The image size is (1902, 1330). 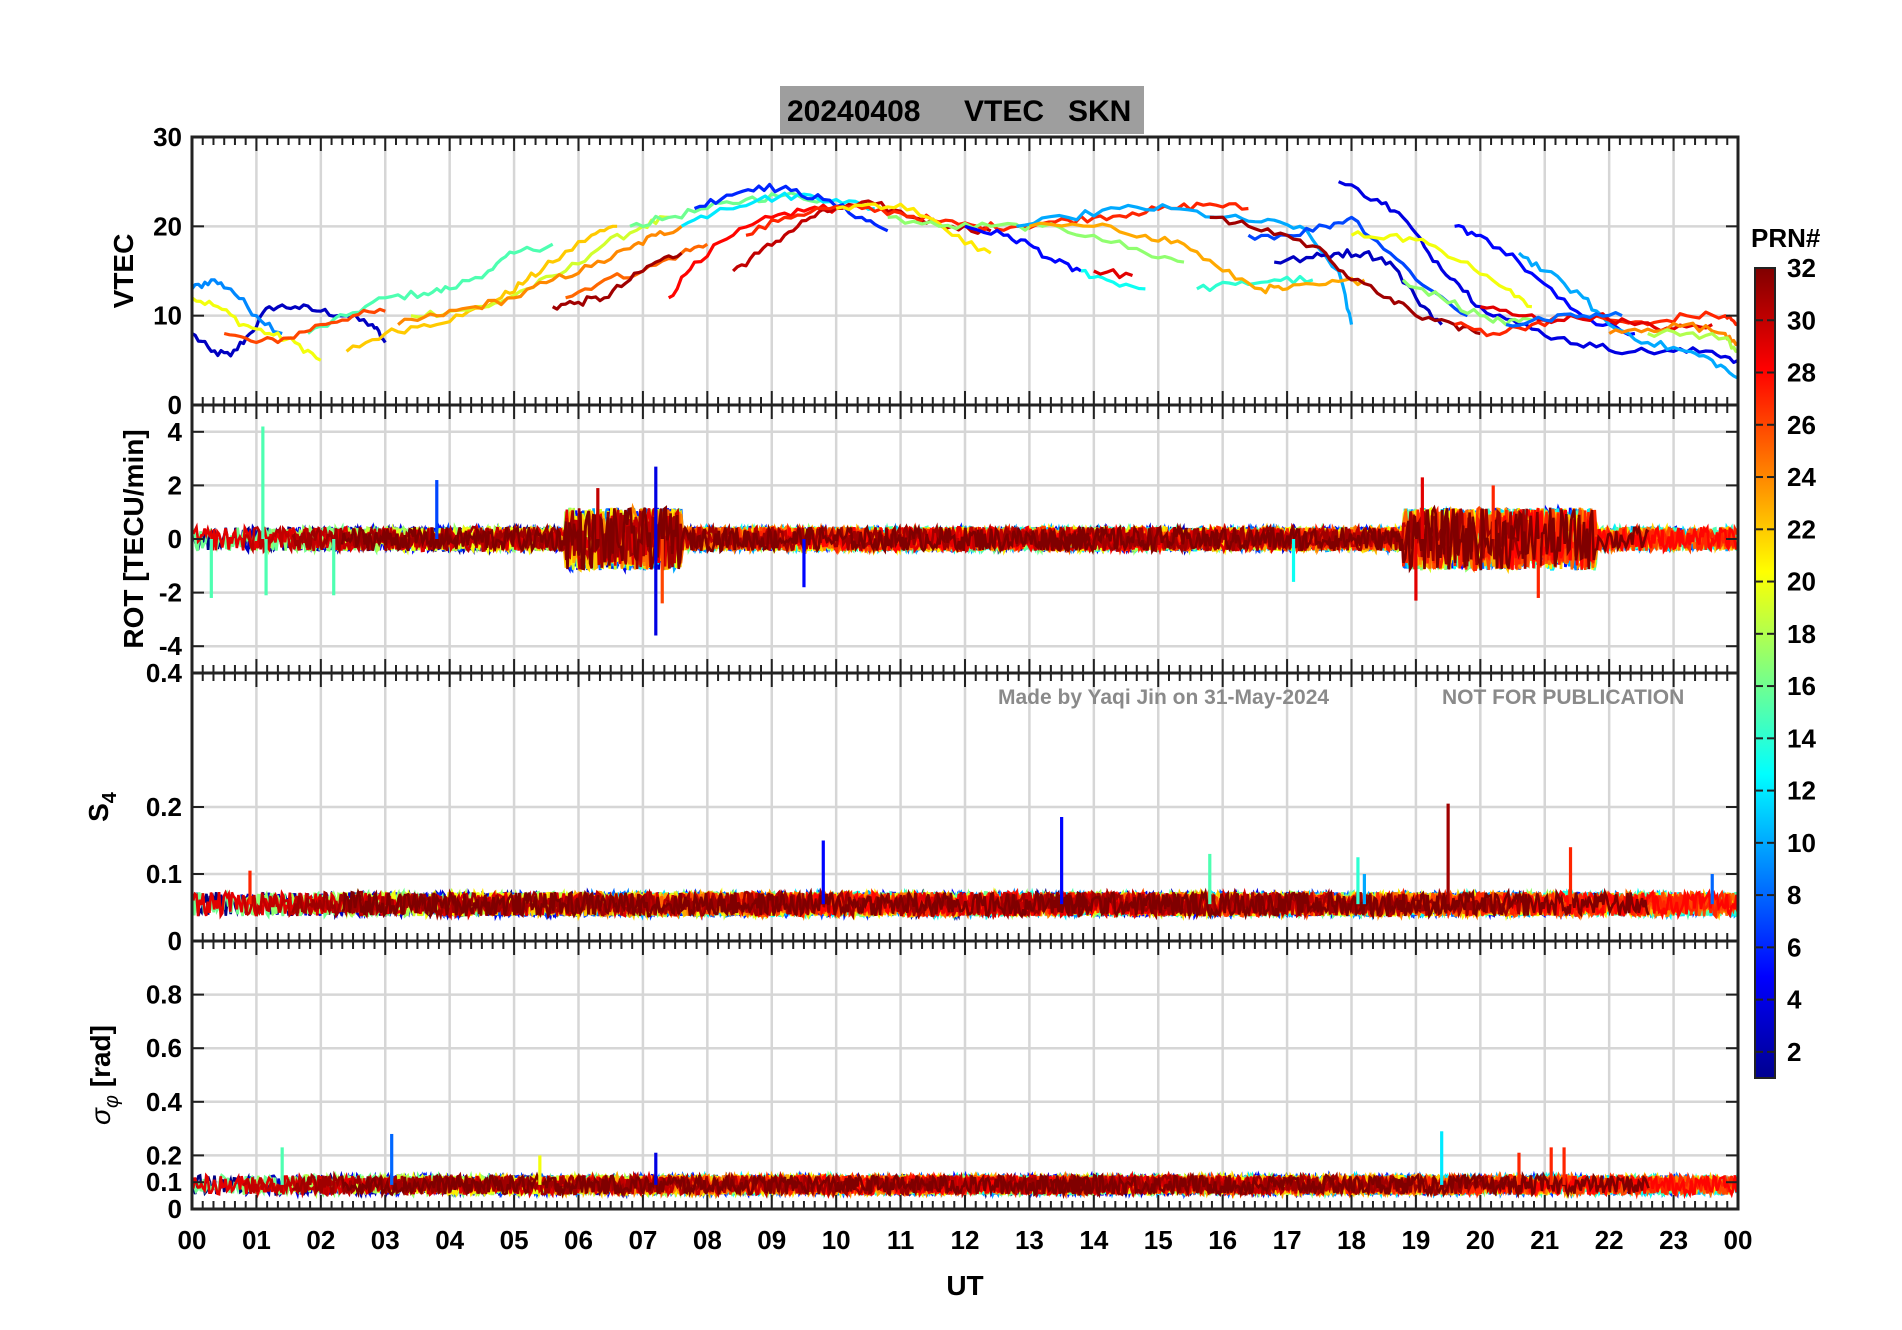 I want to click on x-tick-label: 20, so click(x=1480, y=1240).